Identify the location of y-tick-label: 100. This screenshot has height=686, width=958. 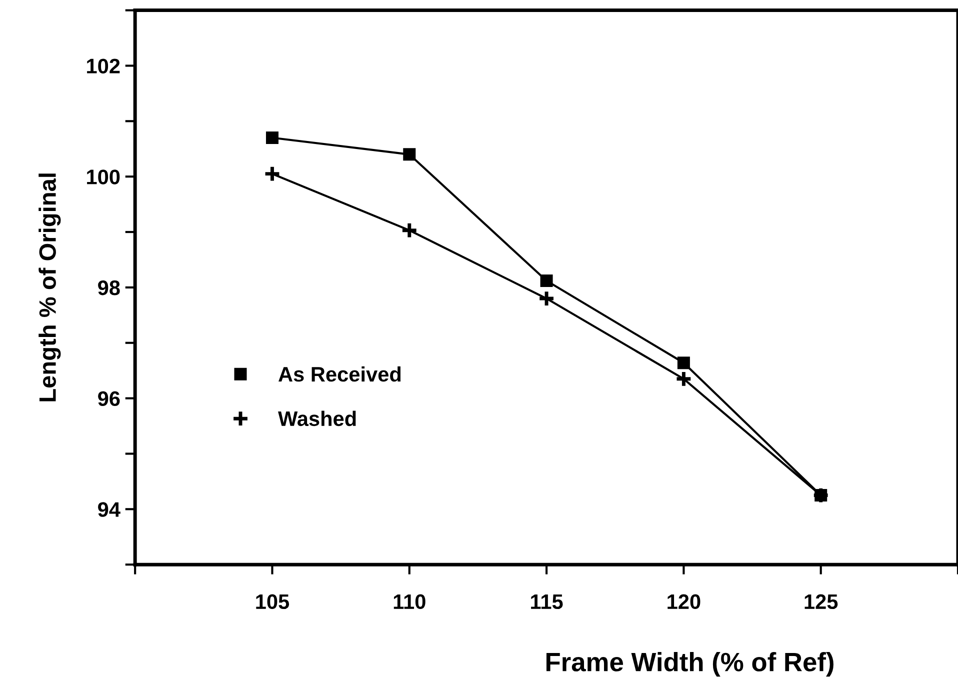
(103, 177).